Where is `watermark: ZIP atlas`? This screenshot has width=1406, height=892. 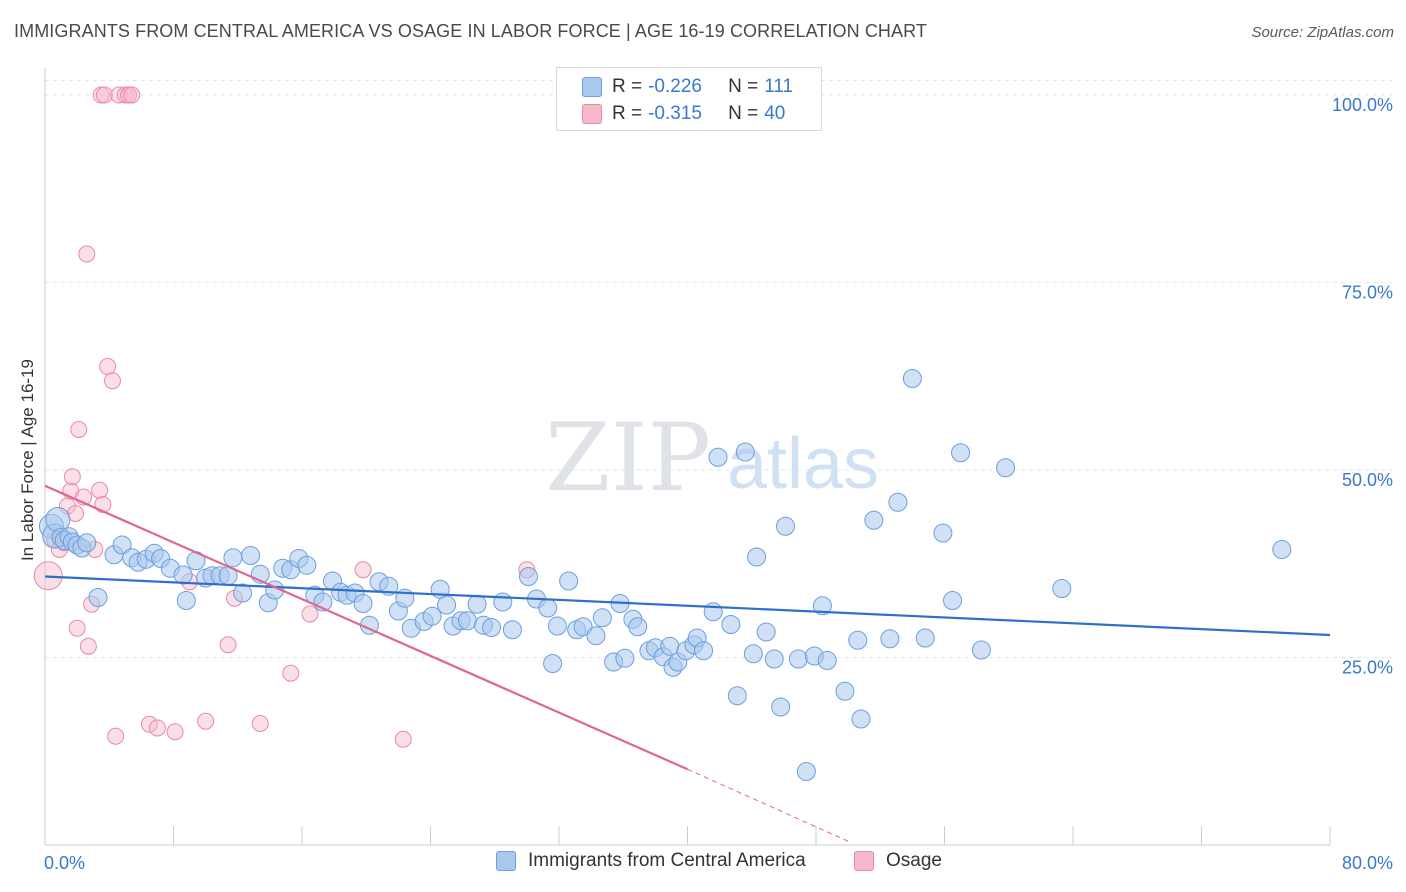
watermark: ZIP atlas is located at coordinates (712, 458).